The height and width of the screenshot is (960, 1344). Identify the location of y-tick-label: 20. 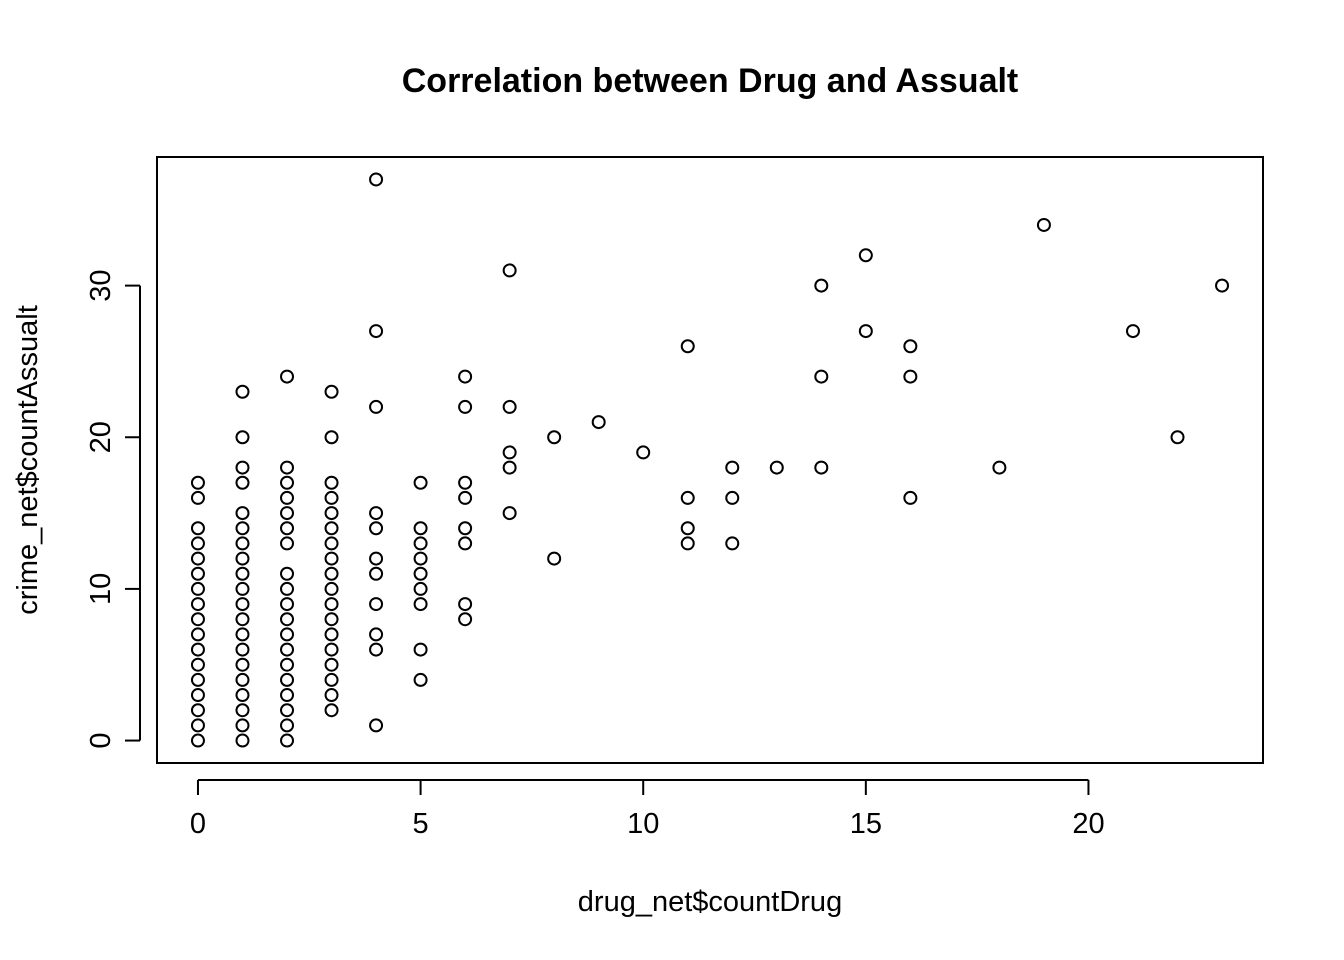
(101, 437).